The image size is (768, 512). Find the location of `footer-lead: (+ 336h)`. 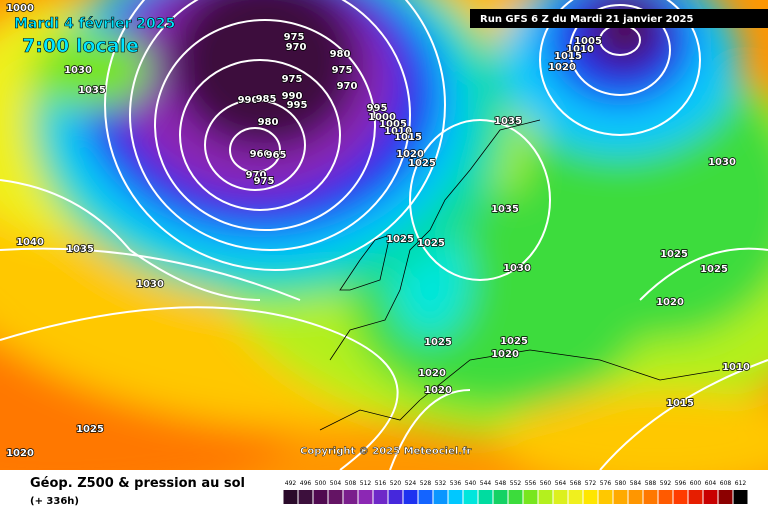

footer-lead: (+ 336h) is located at coordinates (54, 501).